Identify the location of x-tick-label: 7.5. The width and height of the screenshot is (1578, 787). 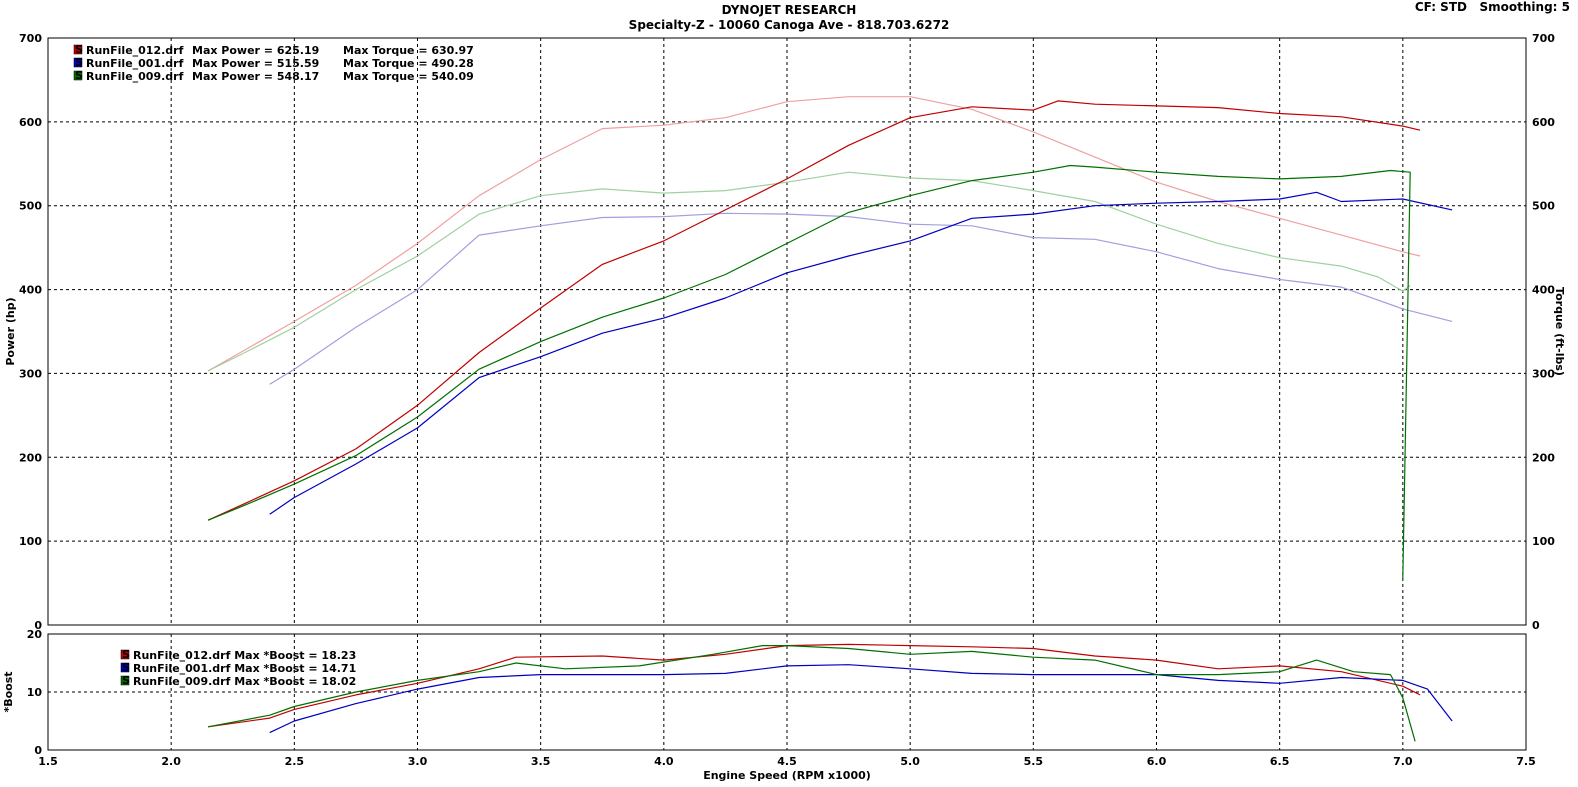
(1526, 761).